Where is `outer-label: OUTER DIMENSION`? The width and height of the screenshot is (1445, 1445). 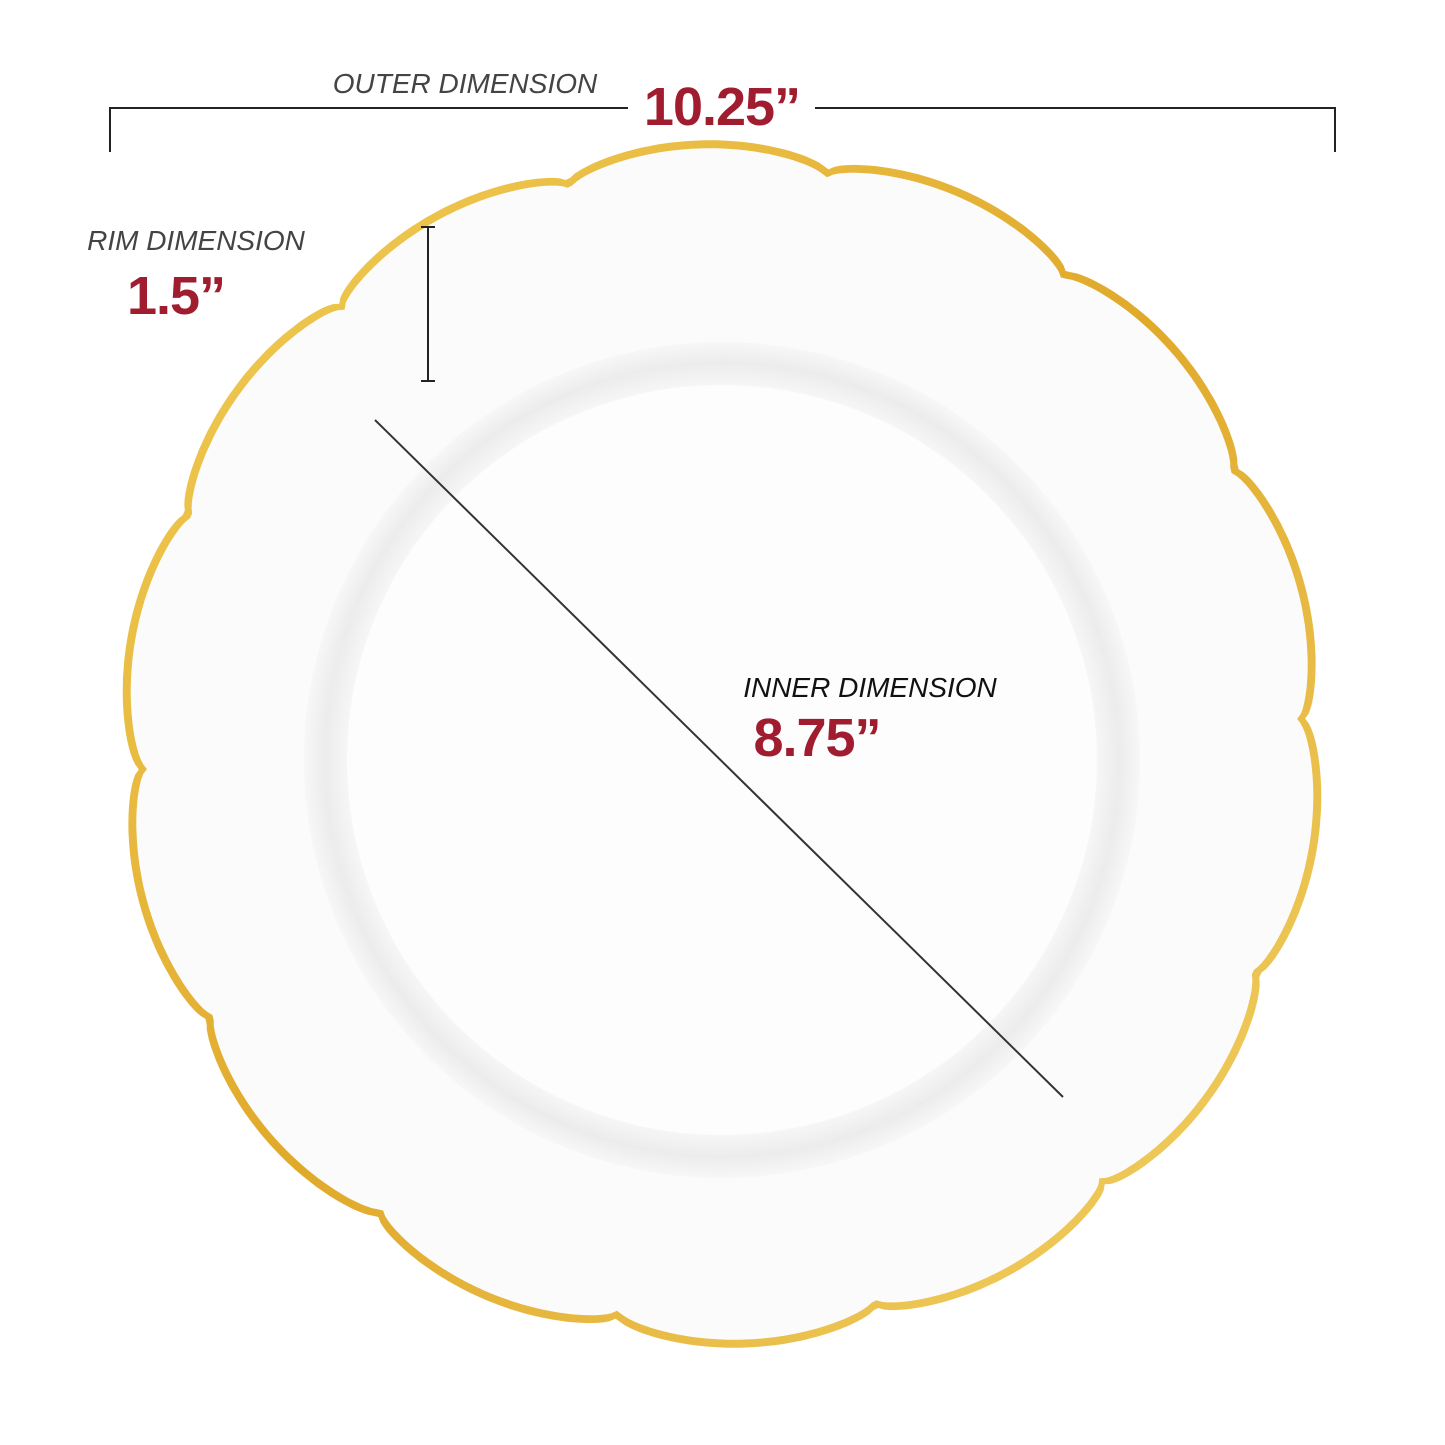 outer-label: OUTER DIMENSION is located at coordinates (465, 83).